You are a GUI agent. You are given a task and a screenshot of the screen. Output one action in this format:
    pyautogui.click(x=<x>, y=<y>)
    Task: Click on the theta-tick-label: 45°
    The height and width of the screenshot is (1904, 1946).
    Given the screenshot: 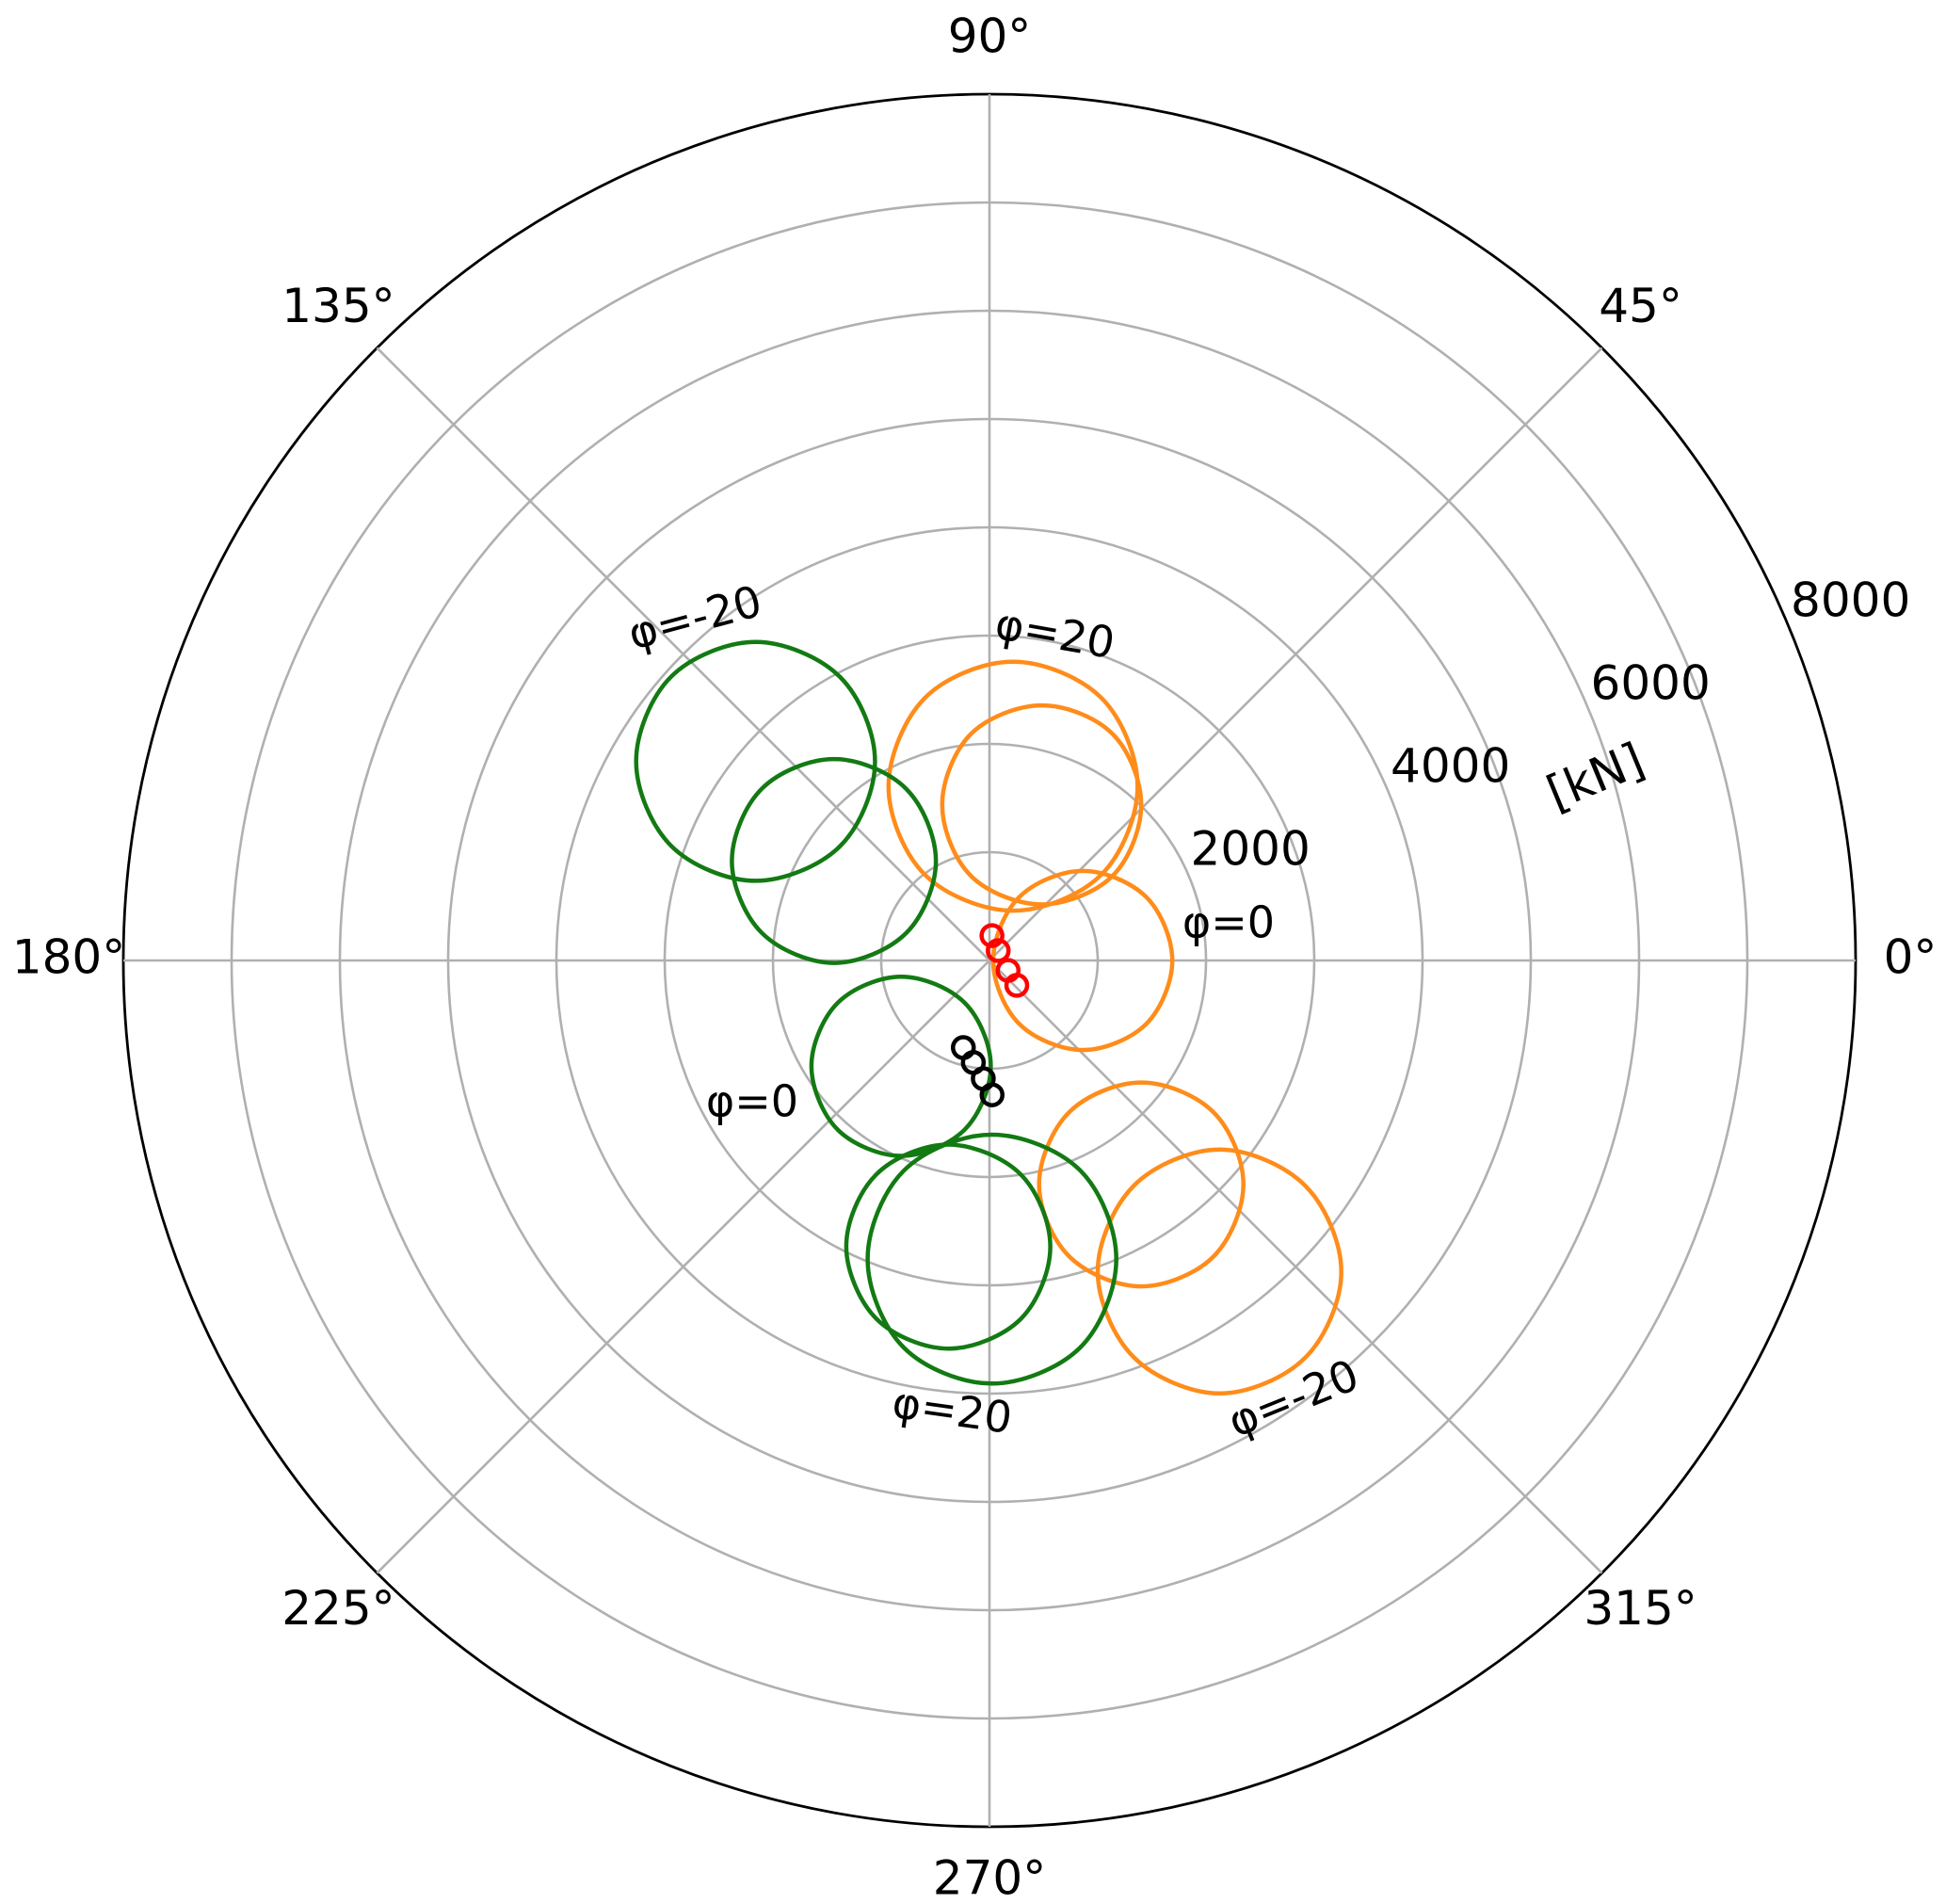 What is the action you would take?
    pyautogui.click(x=1640, y=306)
    